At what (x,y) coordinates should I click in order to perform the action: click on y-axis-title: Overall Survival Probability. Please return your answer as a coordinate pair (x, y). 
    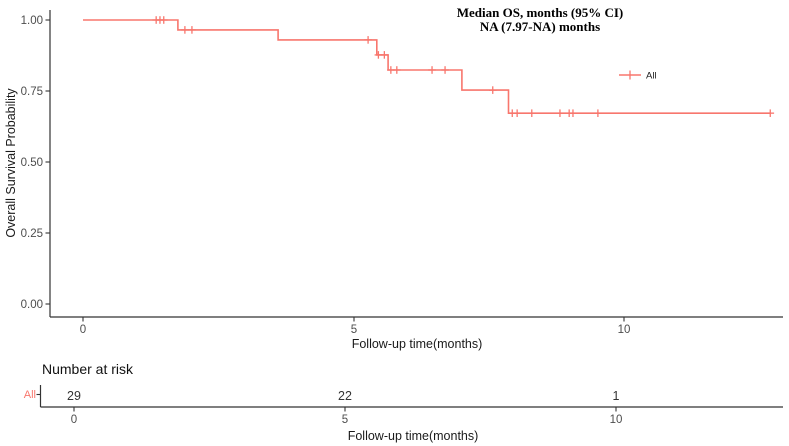
    Looking at the image, I should click on (11, 163).